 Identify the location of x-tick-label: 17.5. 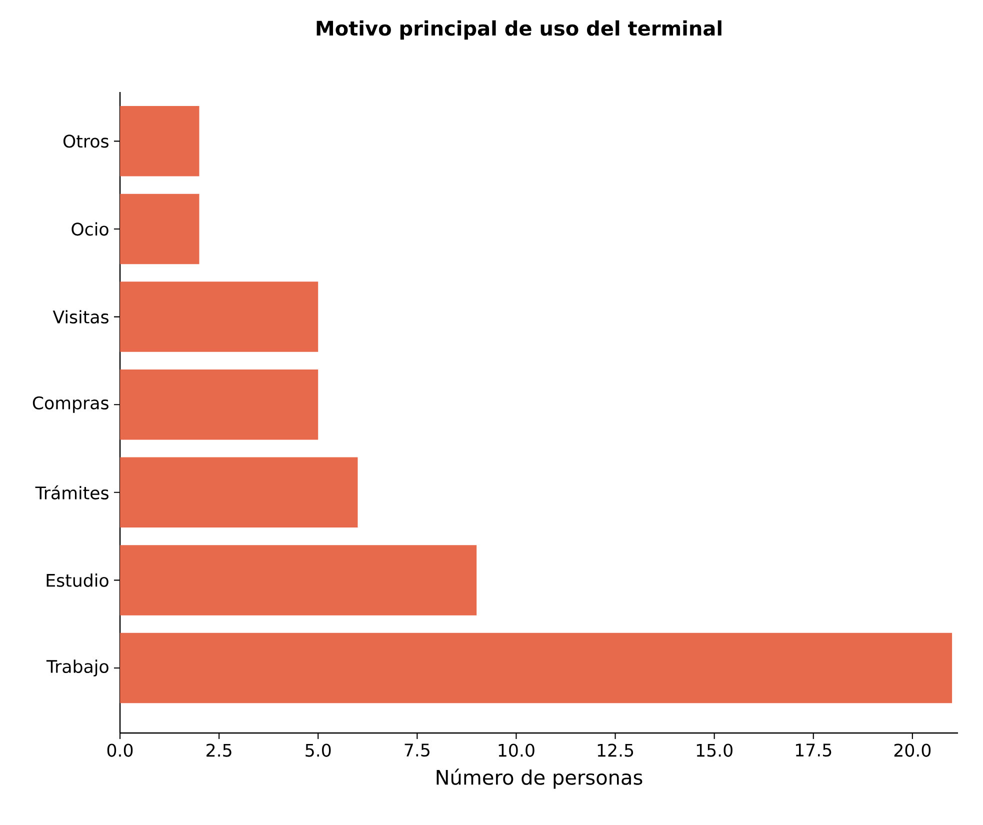
(814, 750).